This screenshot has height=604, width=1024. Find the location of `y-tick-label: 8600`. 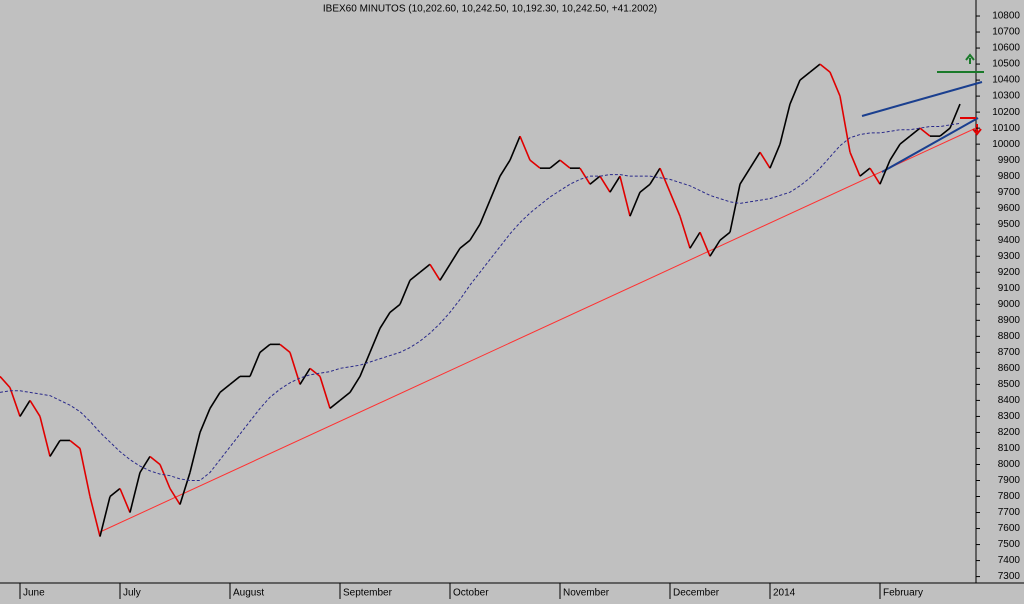

y-tick-label: 8600 is located at coordinates (1009, 368).